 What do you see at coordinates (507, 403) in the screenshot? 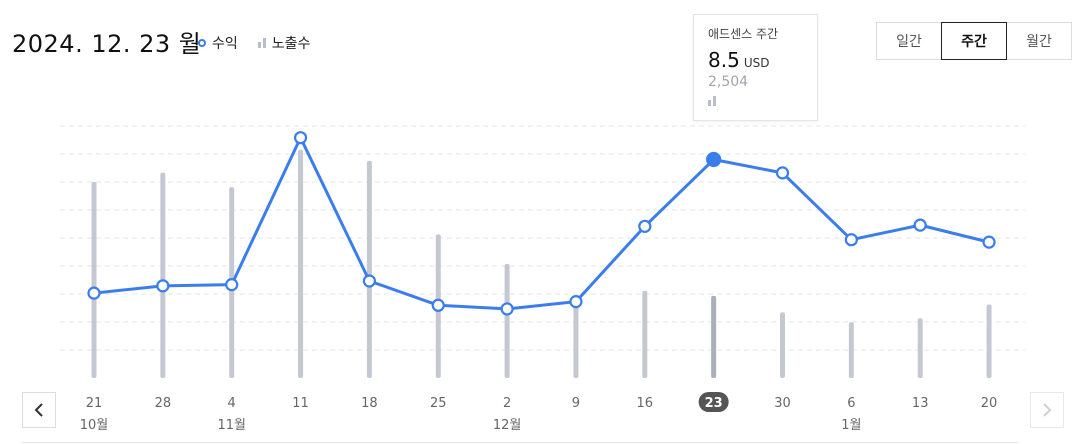
I see `x-tick-label: 2` at bounding box center [507, 403].